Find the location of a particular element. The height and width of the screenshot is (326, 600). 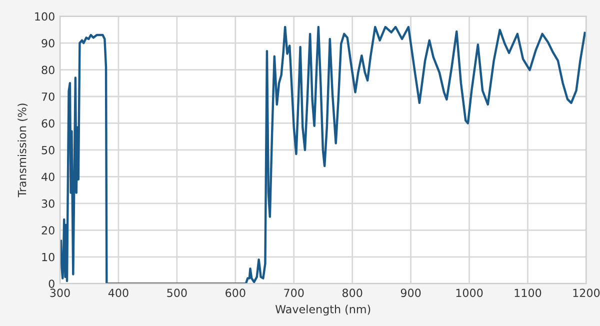

y-axis-title: Transmission (%) is located at coordinates (23, 151).